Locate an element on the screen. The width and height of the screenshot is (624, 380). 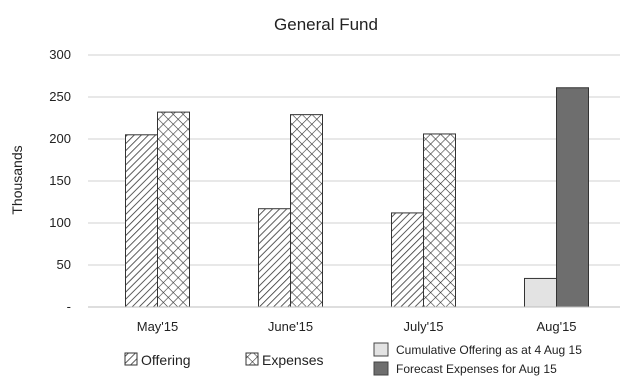
y-tick-label: 200 is located at coordinates (60, 138).